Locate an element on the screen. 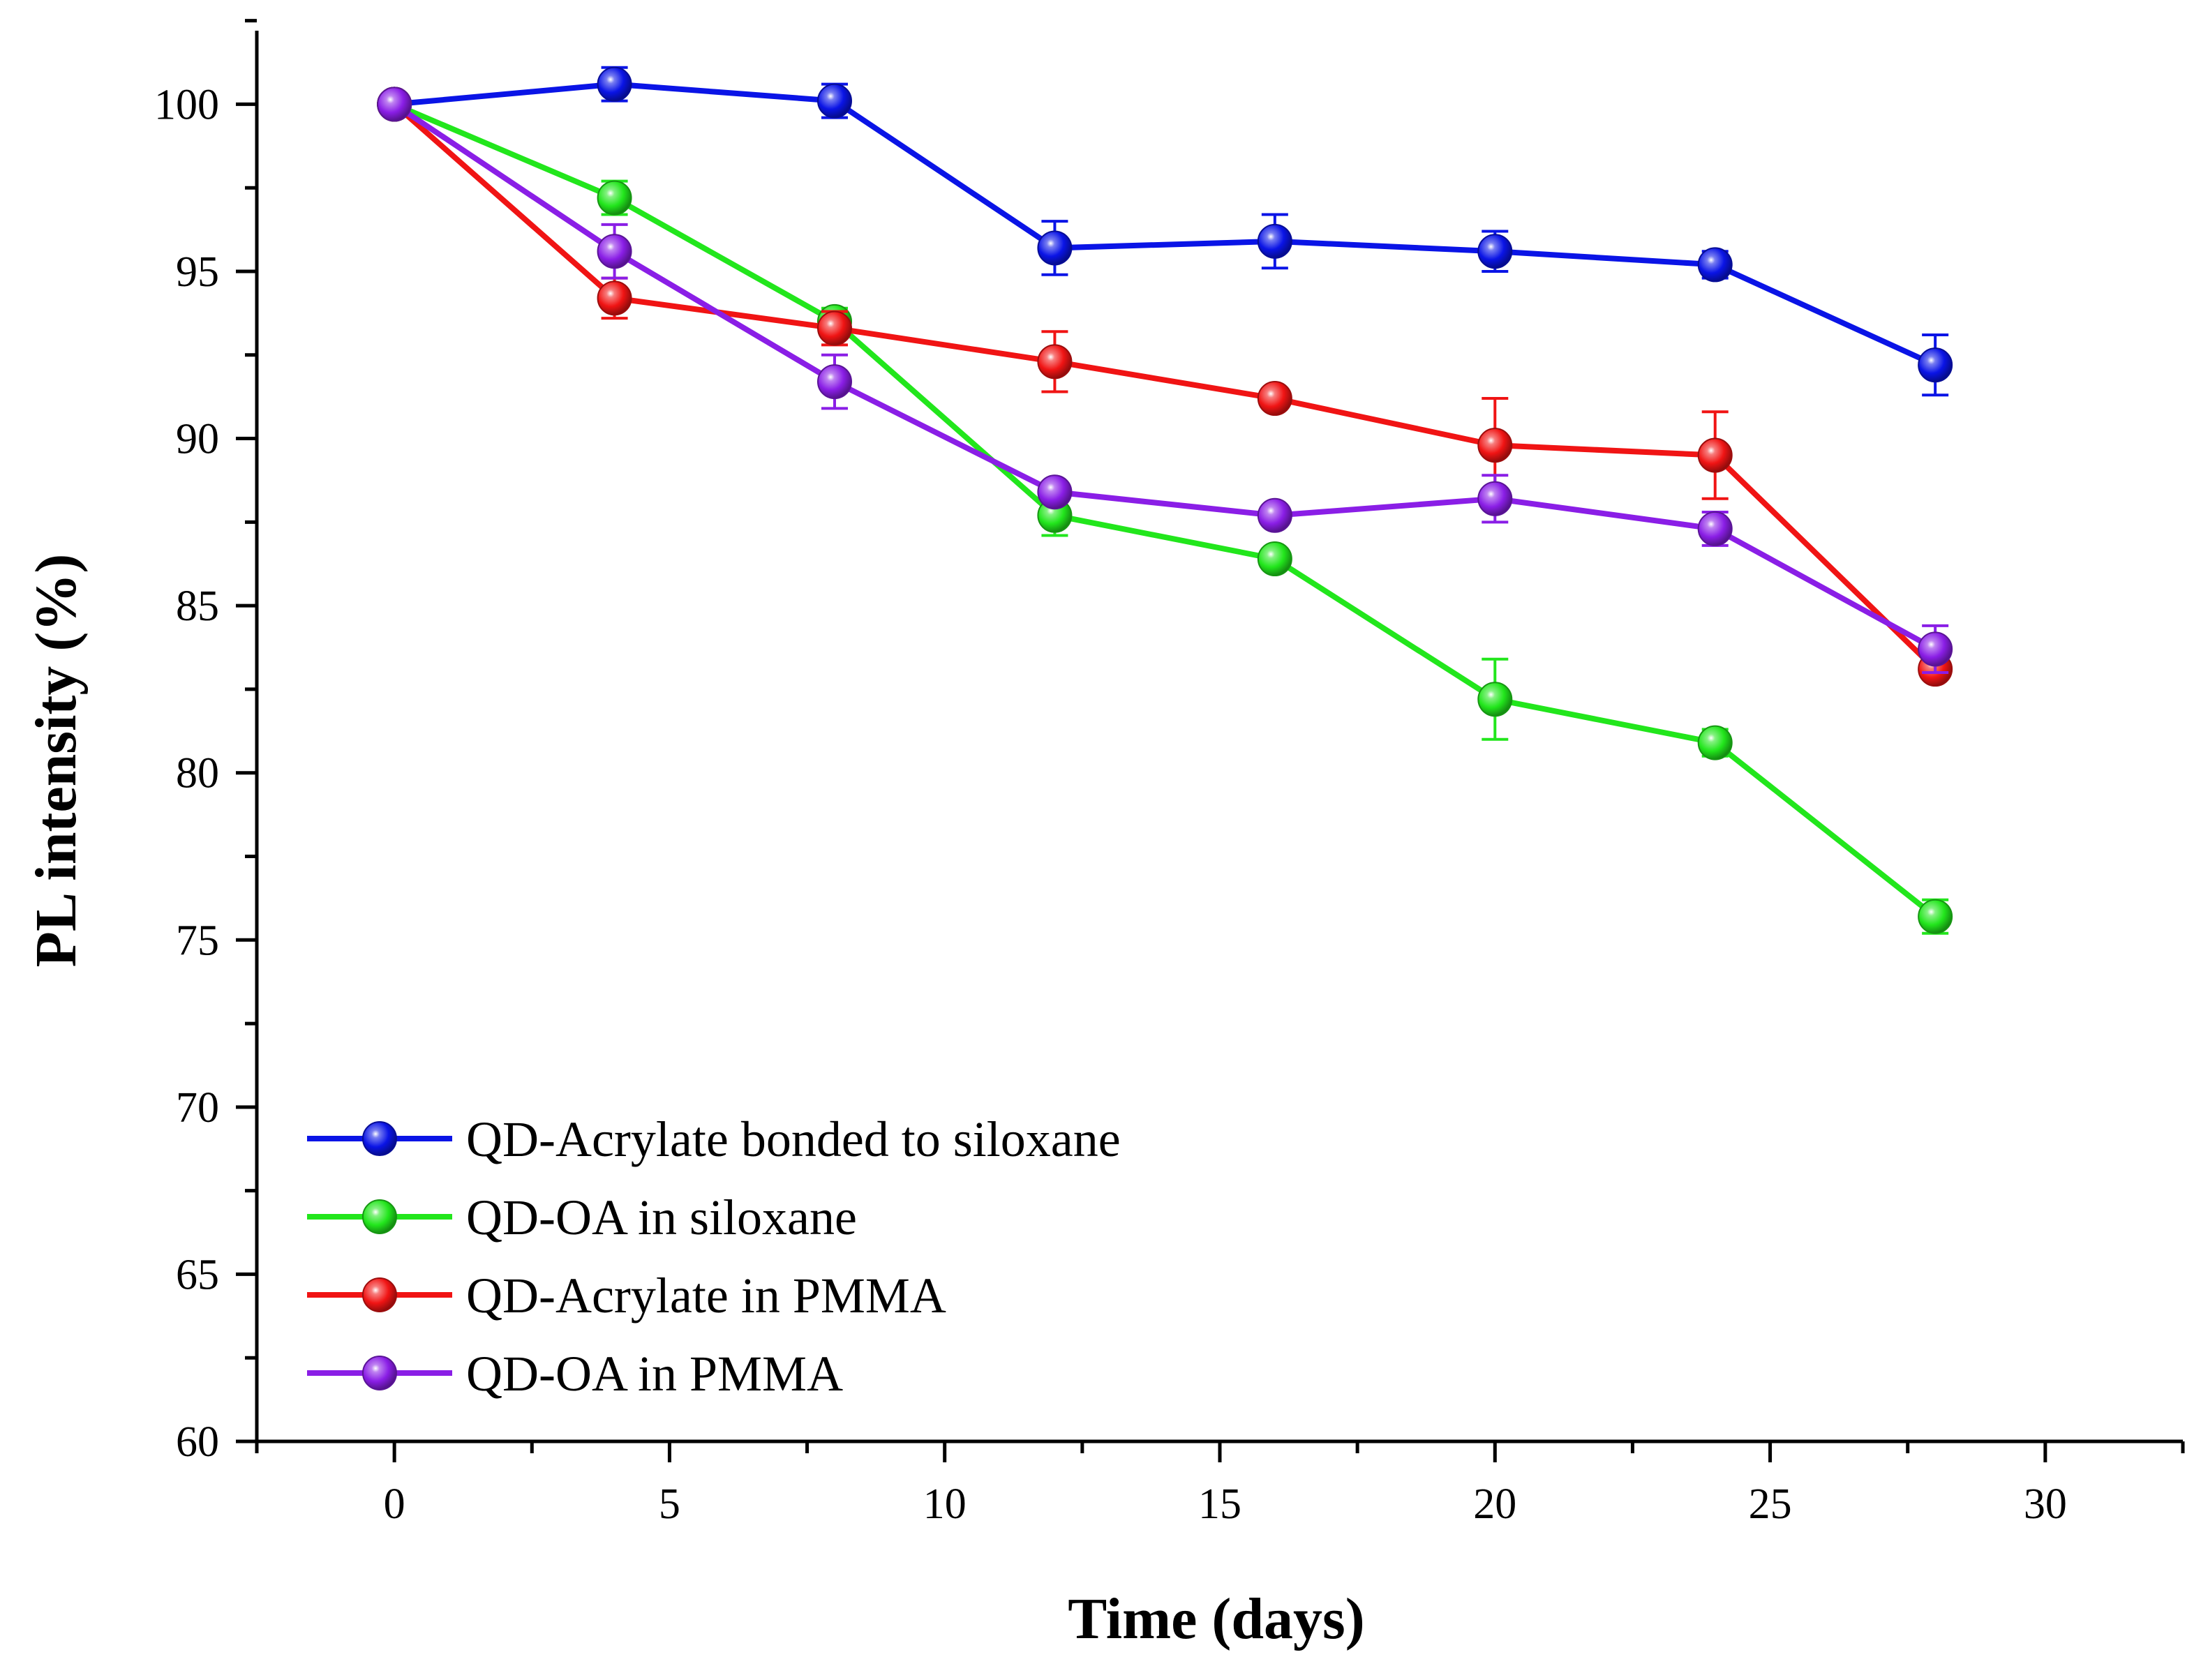  legend-label: QD-Acrylate in PMMA is located at coordinates (706, 1295).